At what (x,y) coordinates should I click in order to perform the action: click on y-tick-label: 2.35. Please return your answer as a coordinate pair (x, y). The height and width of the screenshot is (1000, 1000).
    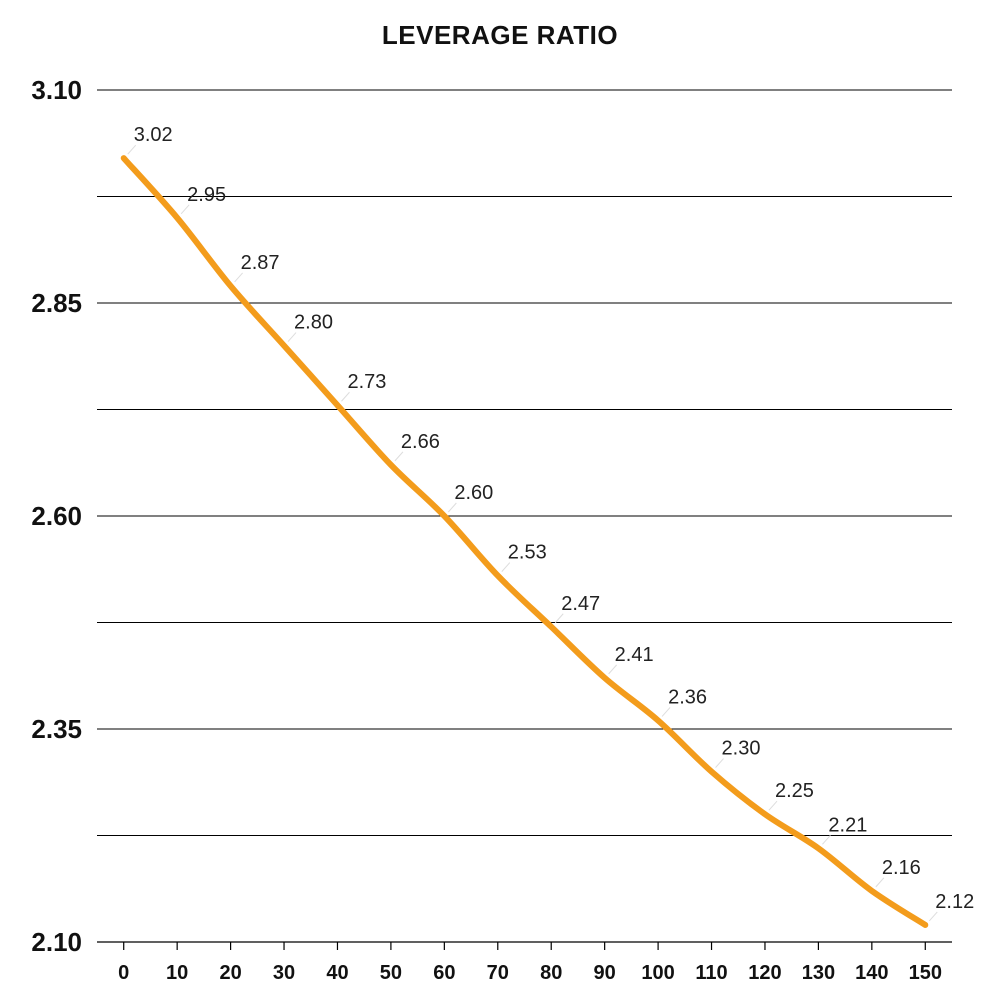
    Looking at the image, I should click on (56, 729).